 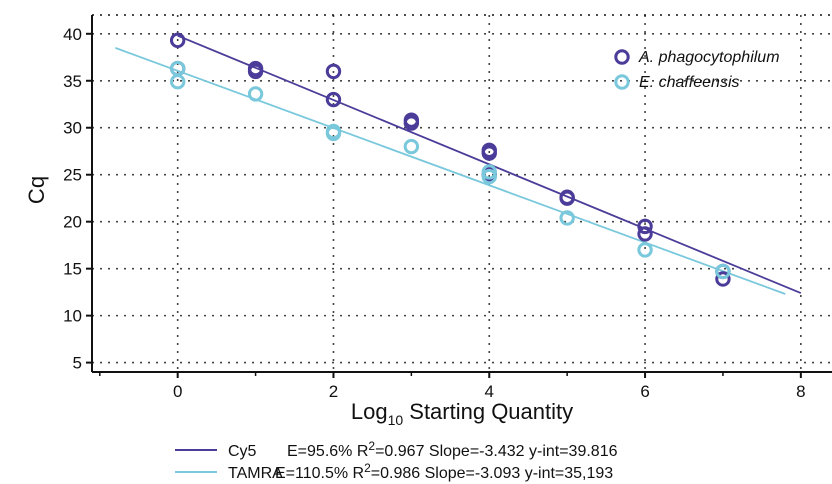 What do you see at coordinates (697, 70) in the screenshot?
I see `legend: A. phagocytophilum E. chaffeensis` at bounding box center [697, 70].